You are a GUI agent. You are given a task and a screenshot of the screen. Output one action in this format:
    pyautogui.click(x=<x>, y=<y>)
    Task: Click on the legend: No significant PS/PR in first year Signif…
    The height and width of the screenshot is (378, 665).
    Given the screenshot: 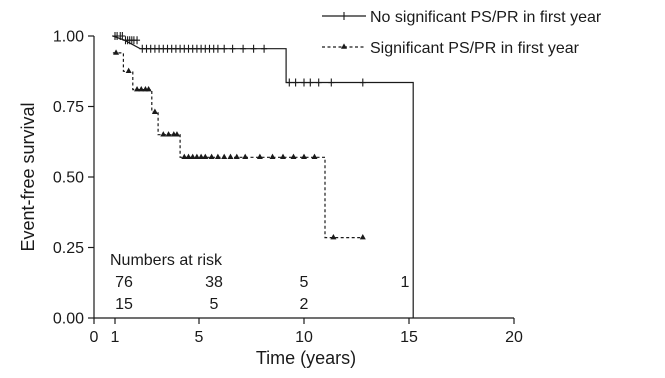 What is the action you would take?
    pyautogui.click(x=462, y=33)
    